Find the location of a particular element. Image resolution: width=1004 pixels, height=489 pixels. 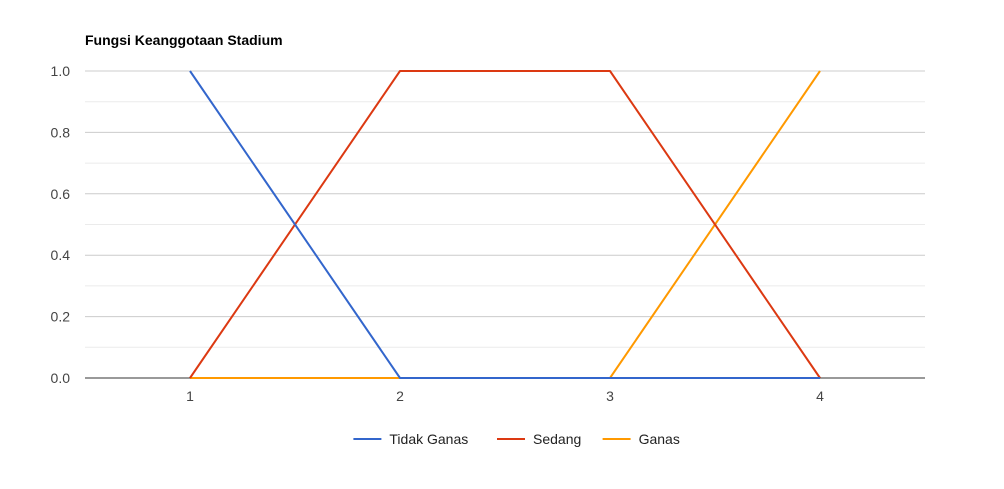

legend-item-sedang: Sedang is located at coordinates (539, 439).